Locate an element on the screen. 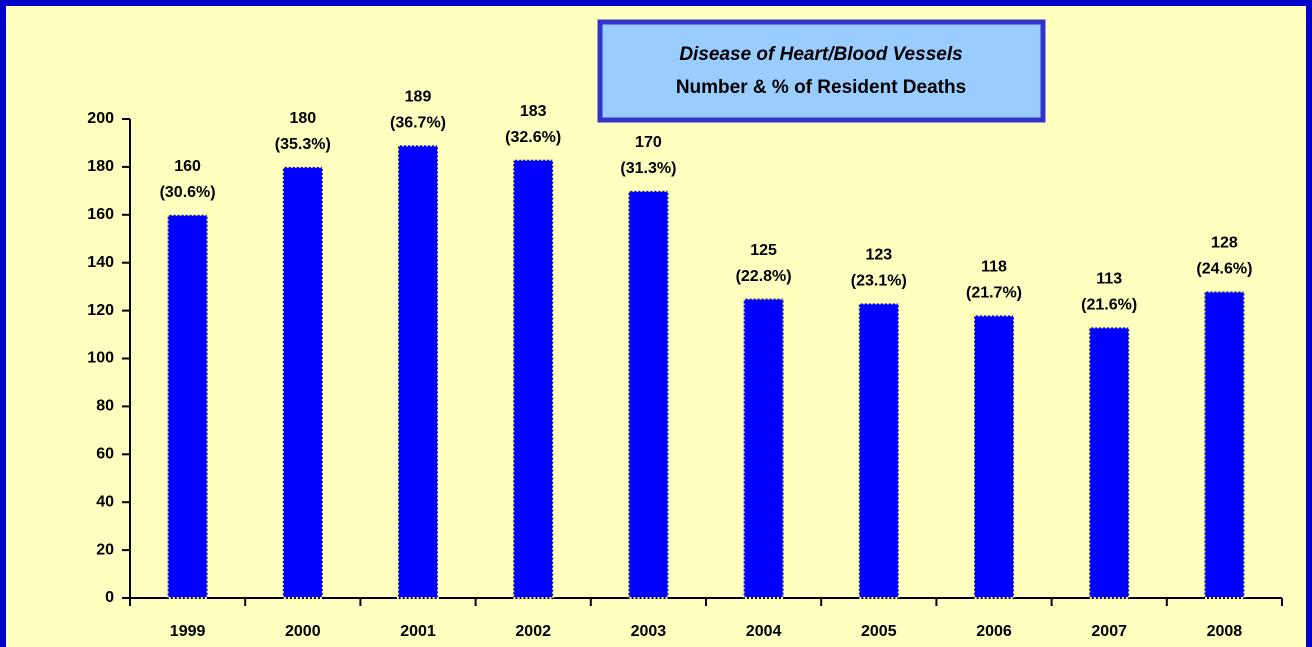 The width and height of the screenshot is (1312, 647). value-label: 180 is located at coordinates (302, 118).